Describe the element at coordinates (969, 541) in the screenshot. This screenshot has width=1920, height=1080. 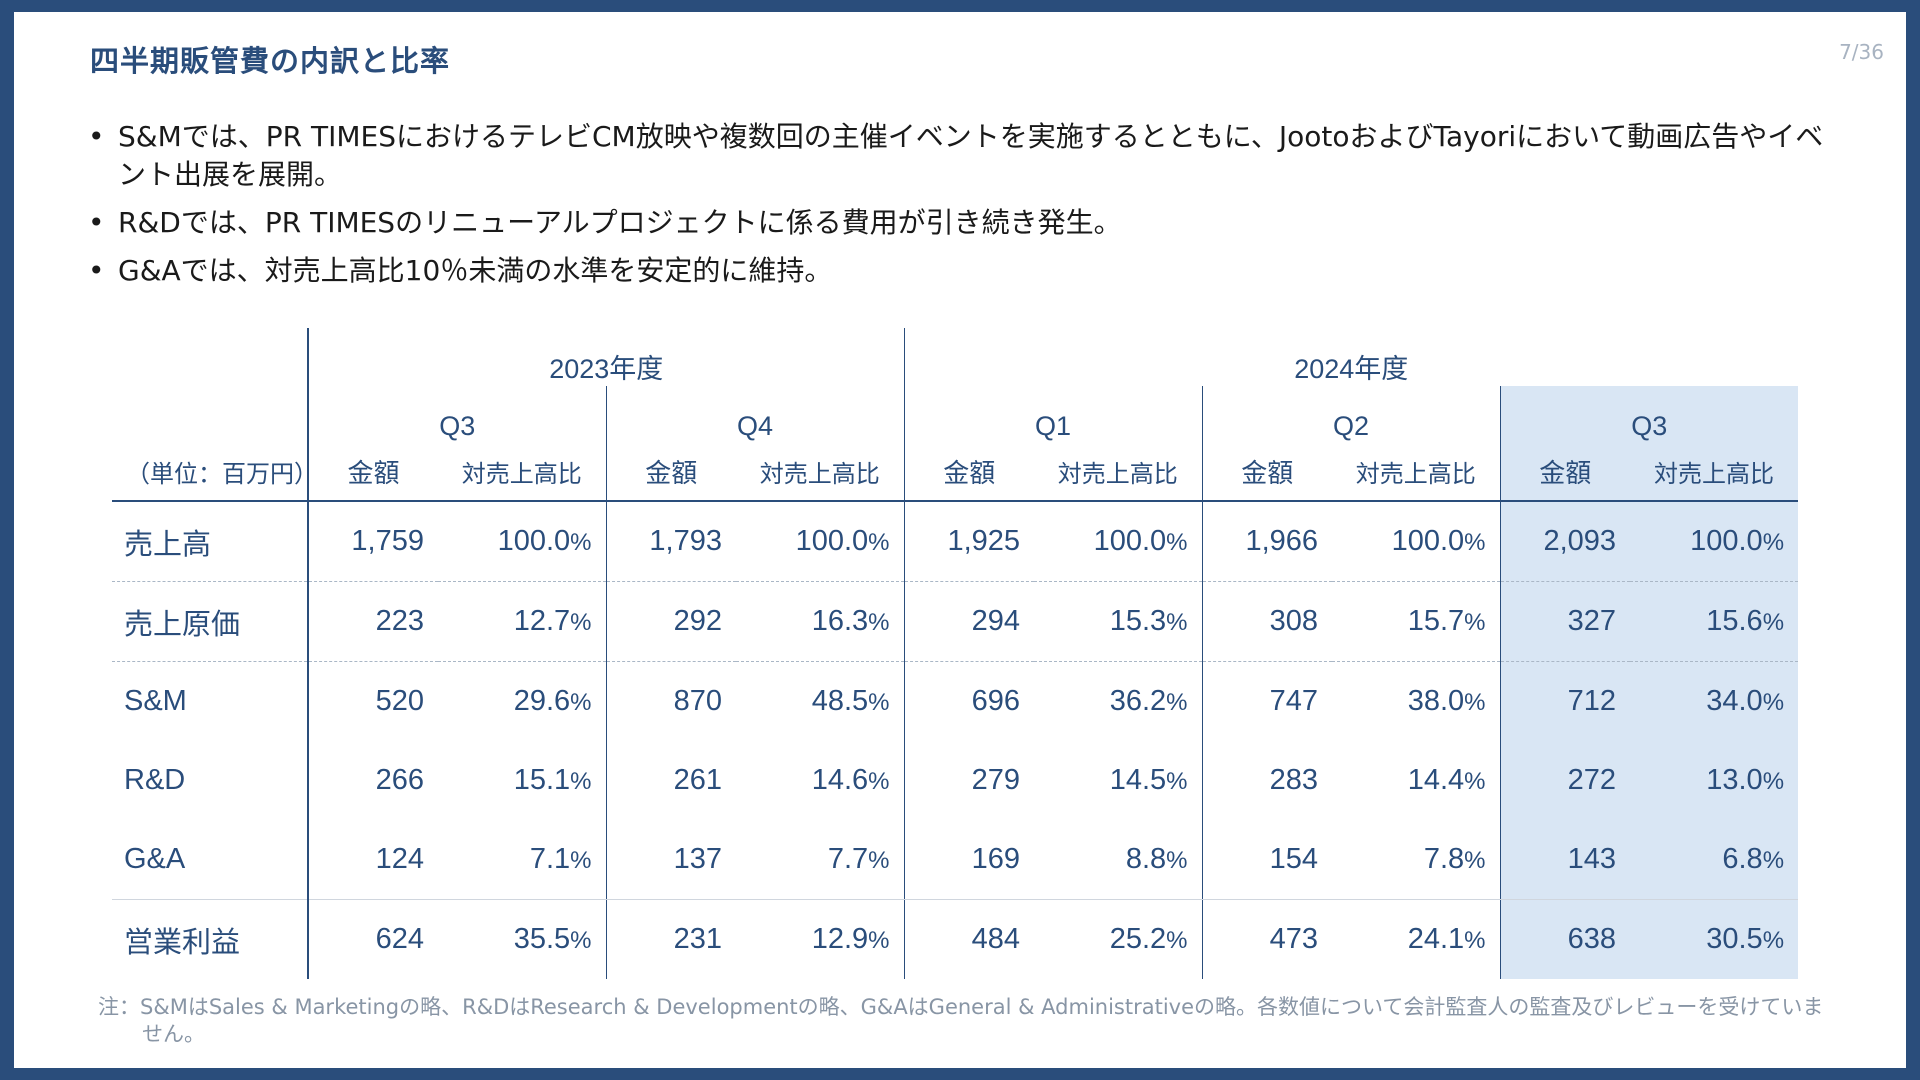
I see `amount-cell: 1,925` at that location.